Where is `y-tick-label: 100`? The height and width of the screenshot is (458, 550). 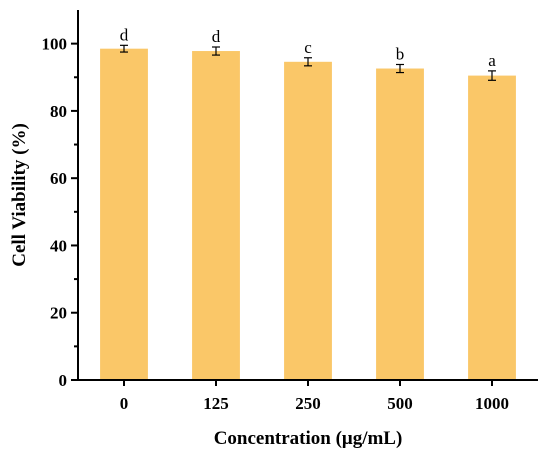 y-tick-label: 100 is located at coordinates (55, 44).